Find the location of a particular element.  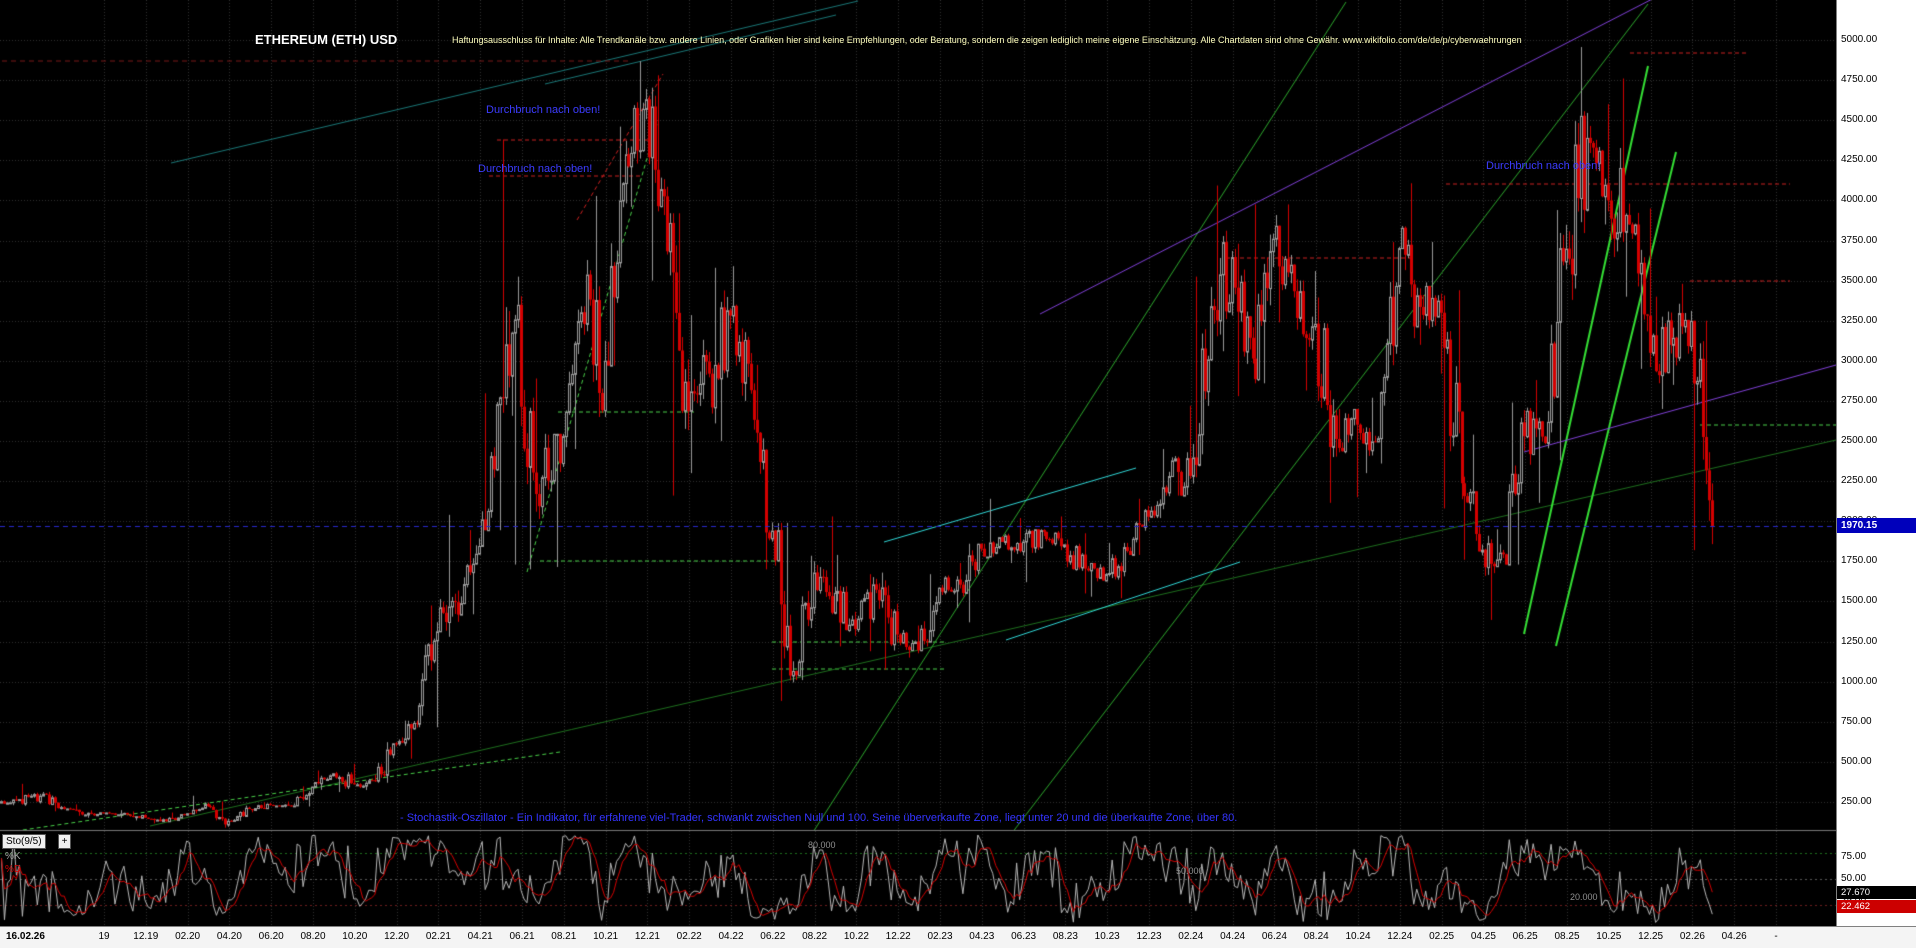

price-axis-label: 3250.00 is located at coordinates (1859, 320).